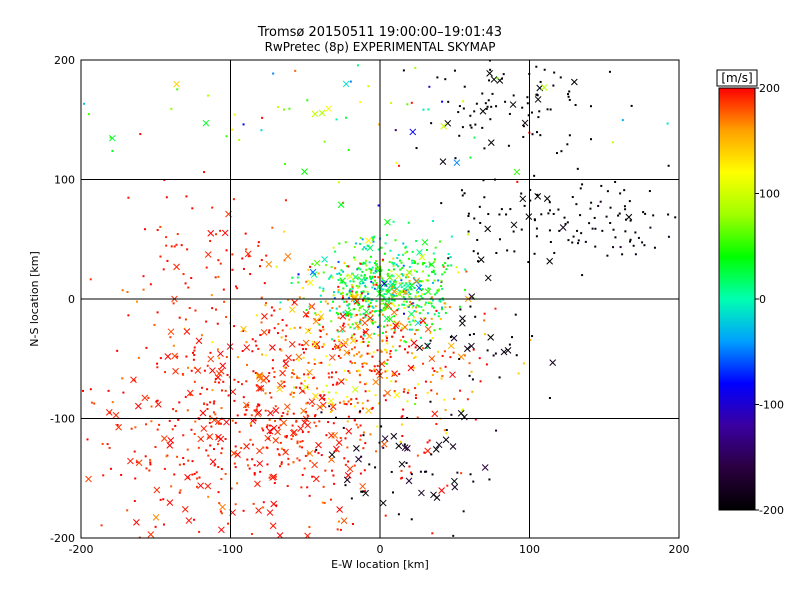 This screenshot has width=800, height=604. I want to click on y-tick-label: 0, so click(71, 299).